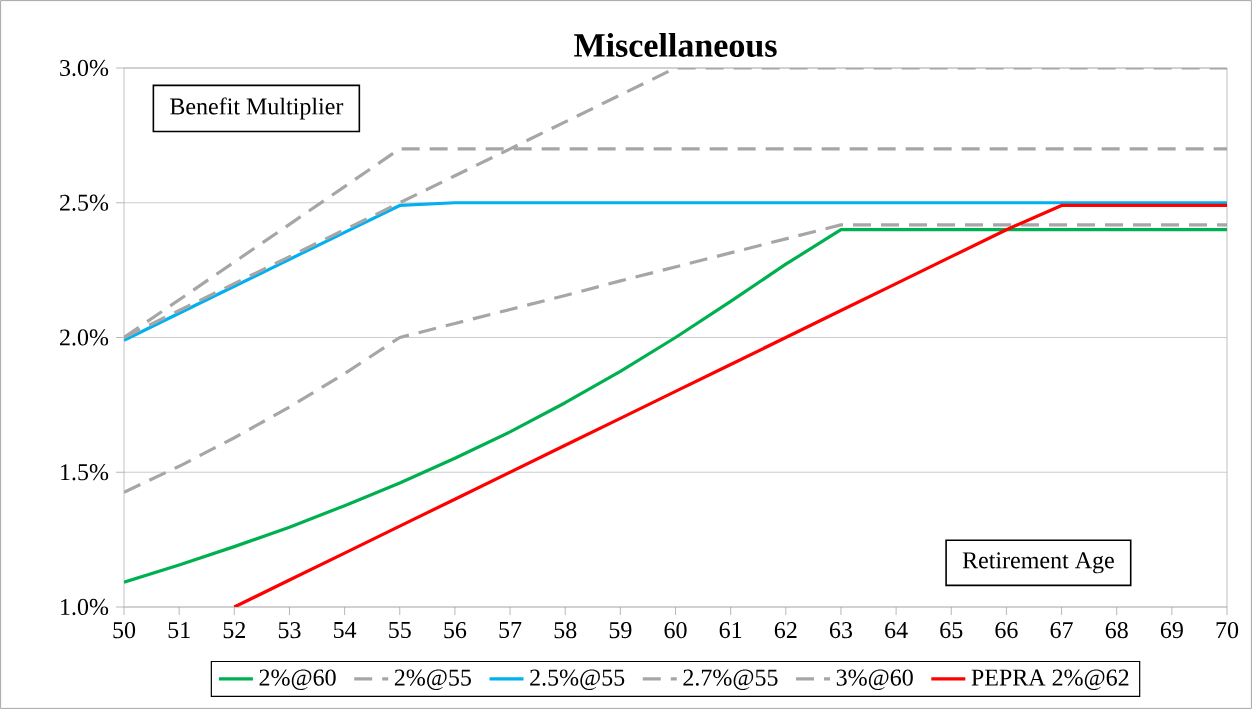 The width and height of the screenshot is (1252, 709). Describe the element at coordinates (84, 337) in the screenshot. I see `y-tick-label: 2.0%` at that location.